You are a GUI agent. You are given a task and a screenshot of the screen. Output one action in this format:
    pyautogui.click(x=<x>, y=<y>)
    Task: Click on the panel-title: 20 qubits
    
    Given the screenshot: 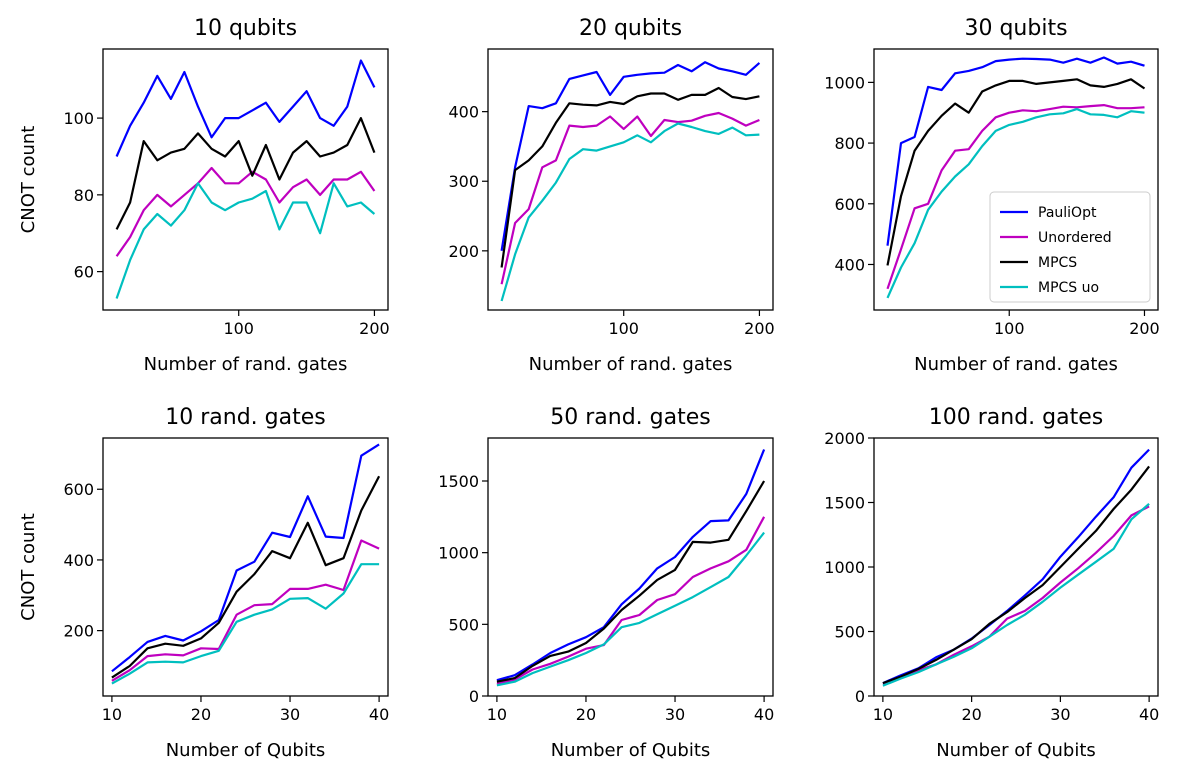 What is the action you would take?
    pyautogui.click(x=630, y=28)
    